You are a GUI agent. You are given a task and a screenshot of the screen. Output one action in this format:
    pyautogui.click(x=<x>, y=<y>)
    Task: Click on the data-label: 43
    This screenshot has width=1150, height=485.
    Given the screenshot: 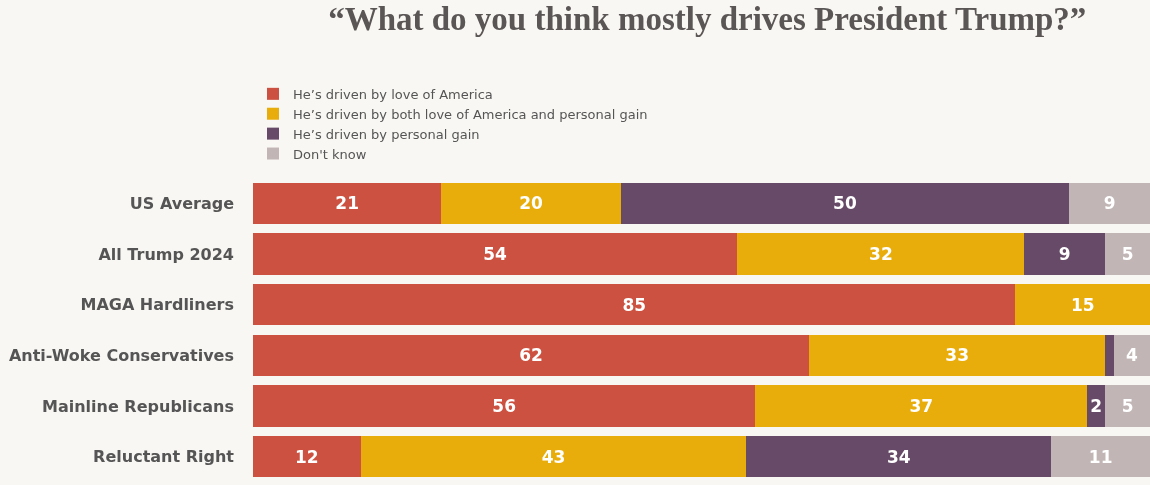 What is the action you would take?
    pyautogui.click(x=553, y=456)
    